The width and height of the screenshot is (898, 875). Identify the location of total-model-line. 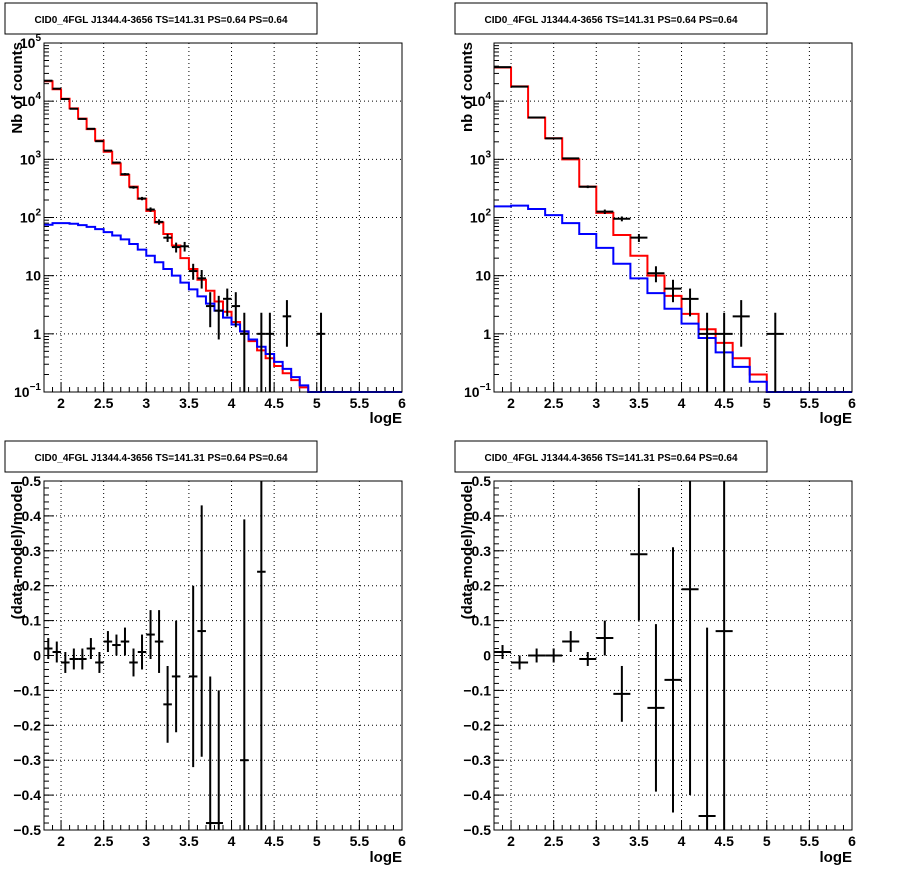
(223, 236).